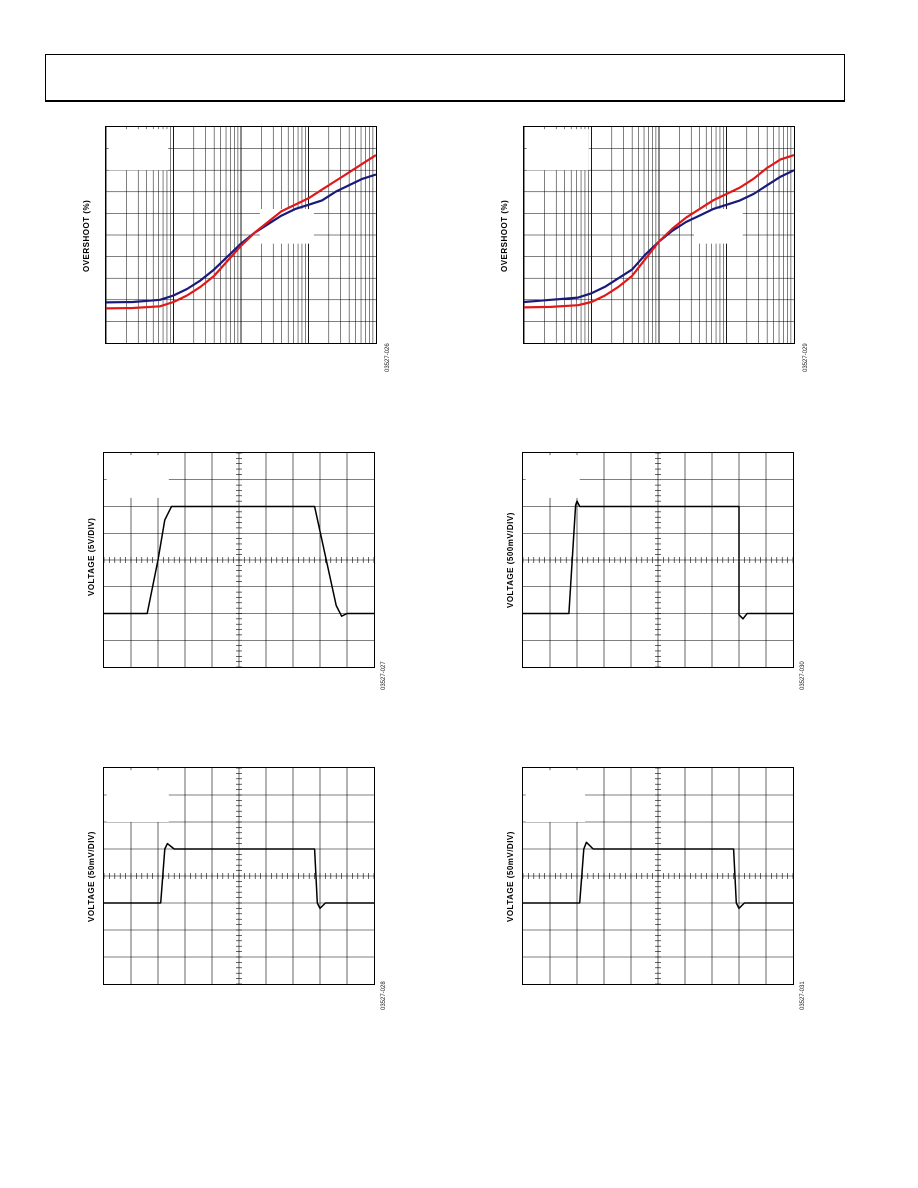  I want to click on y-axis-label: VOLTAGE (5V/DIV), so click(91, 556).